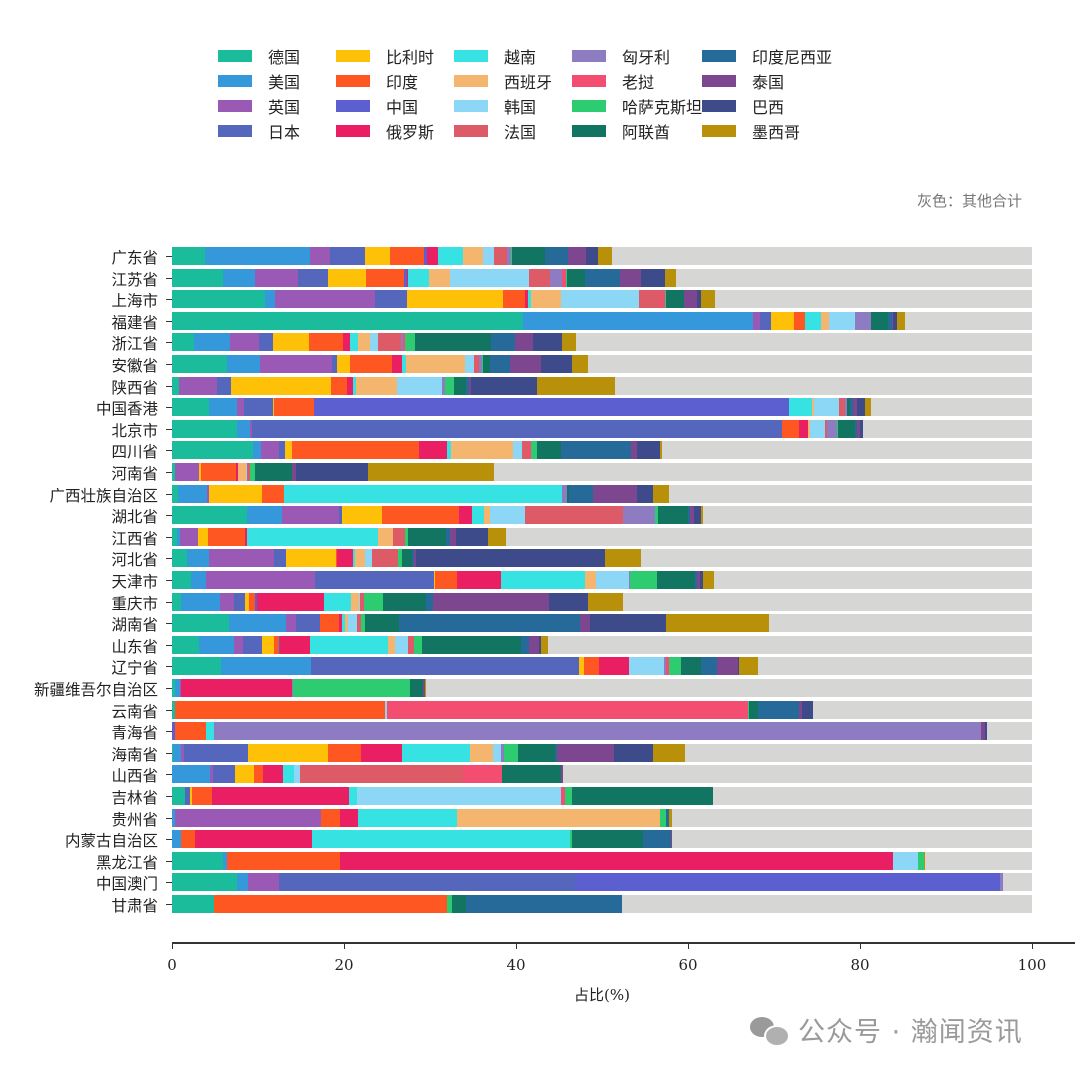 The width and height of the screenshot is (1080, 1073). What do you see at coordinates (782, 105) in the screenshot?
I see `legend-item: 巴西` at bounding box center [782, 105].